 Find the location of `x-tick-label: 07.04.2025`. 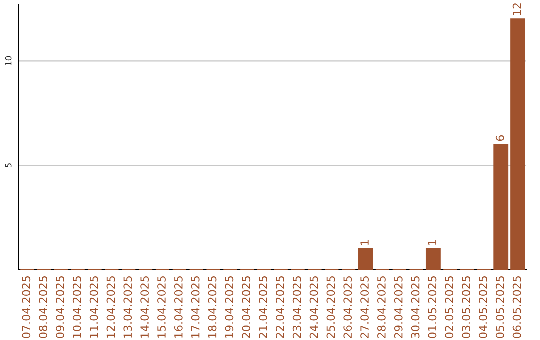

x-tick-label: 07.04.2025 is located at coordinates (26, 307).